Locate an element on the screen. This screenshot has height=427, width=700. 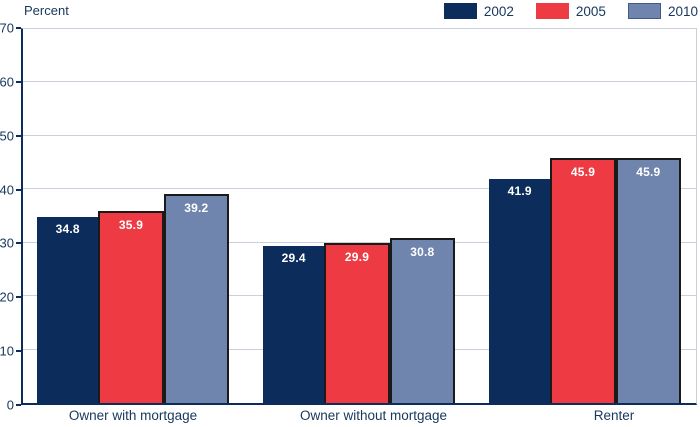
legend-swatch-2010 is located at coordinates (644, 11).